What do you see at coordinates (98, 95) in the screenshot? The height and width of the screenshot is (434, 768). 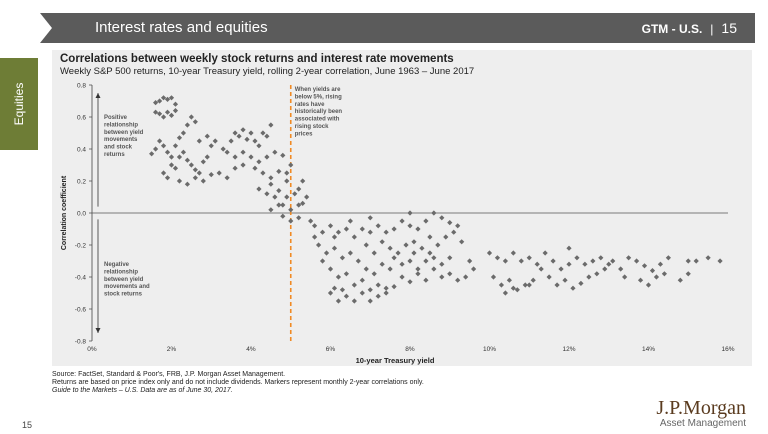 I see `positive-arrow-head-icon` at bounding box center [98, 95].